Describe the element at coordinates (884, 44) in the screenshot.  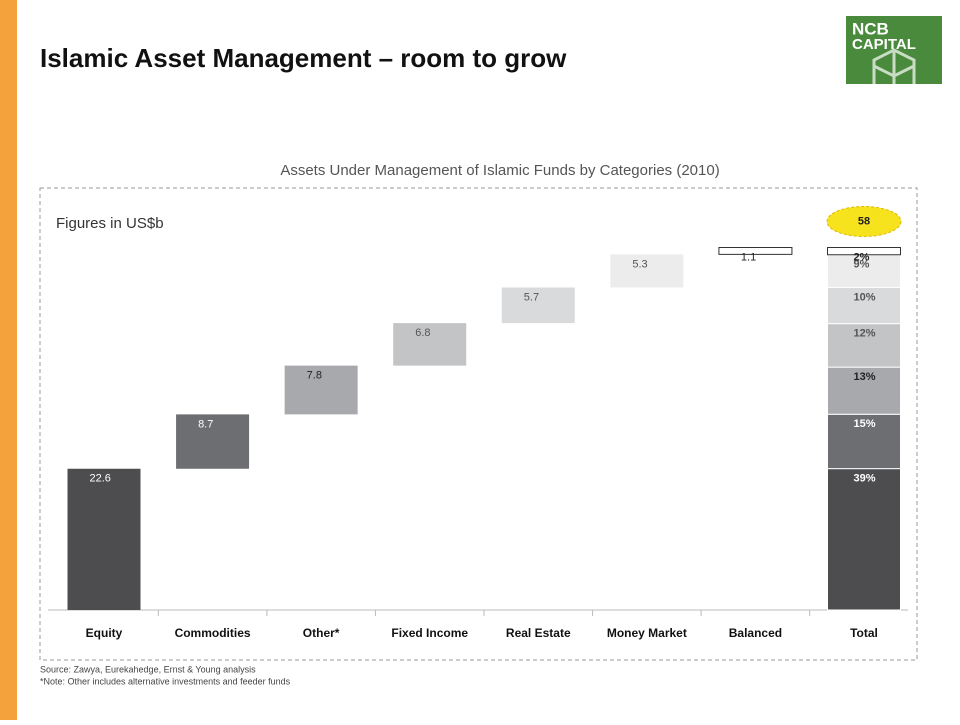
I see `logo-text: CAPITAL` at that location.